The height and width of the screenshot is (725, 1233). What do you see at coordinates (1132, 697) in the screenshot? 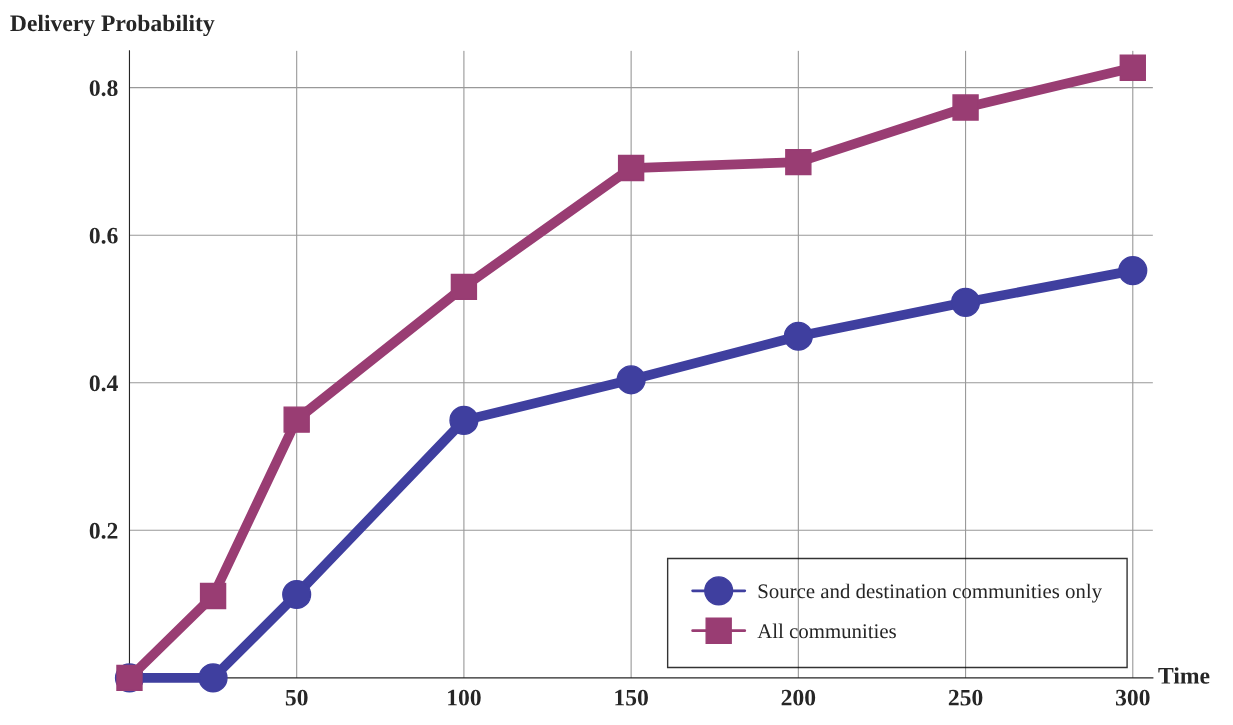
I see `x-tick-label: 300` at bounding box center [1132, 697].